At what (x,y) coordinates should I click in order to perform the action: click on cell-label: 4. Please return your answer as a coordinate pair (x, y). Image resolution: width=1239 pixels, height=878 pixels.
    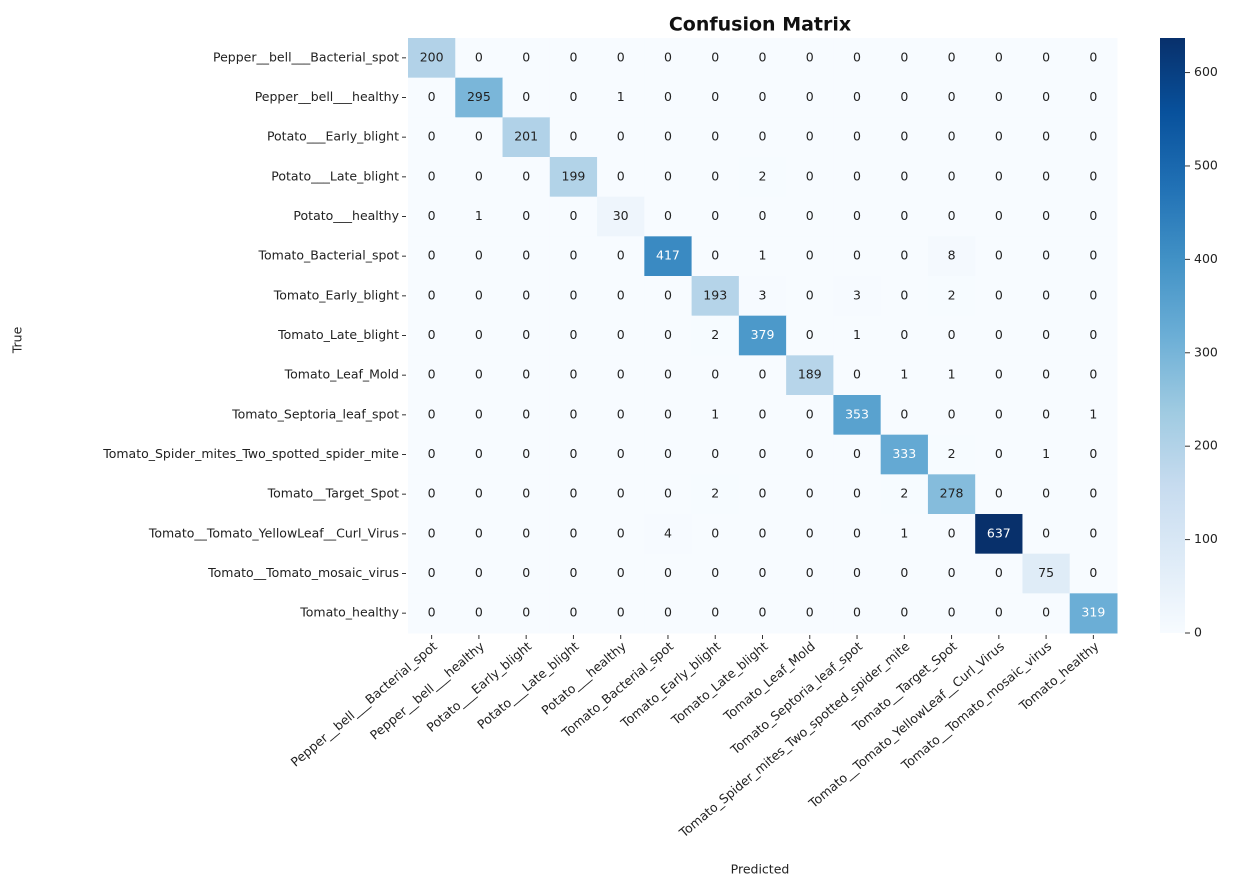
    Looking at the image, I should click on (668, 532).